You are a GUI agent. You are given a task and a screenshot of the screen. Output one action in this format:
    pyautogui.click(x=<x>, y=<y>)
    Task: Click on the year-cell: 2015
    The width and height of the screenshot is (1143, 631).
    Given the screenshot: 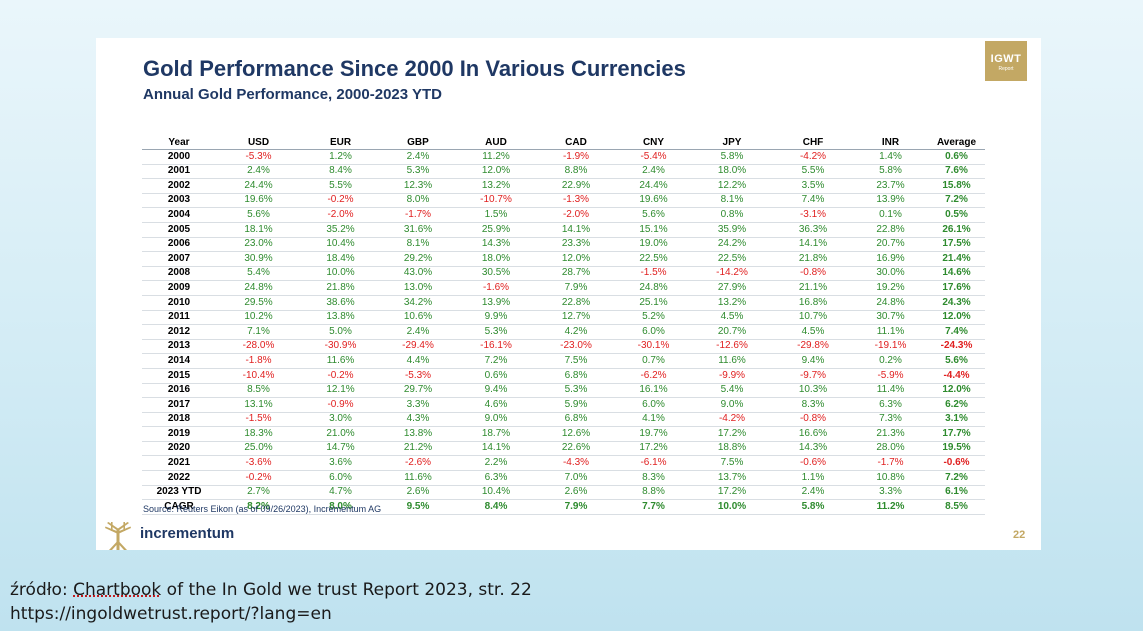 What is the action you would take?
    pyautogui.click(x=179, y=376)
    